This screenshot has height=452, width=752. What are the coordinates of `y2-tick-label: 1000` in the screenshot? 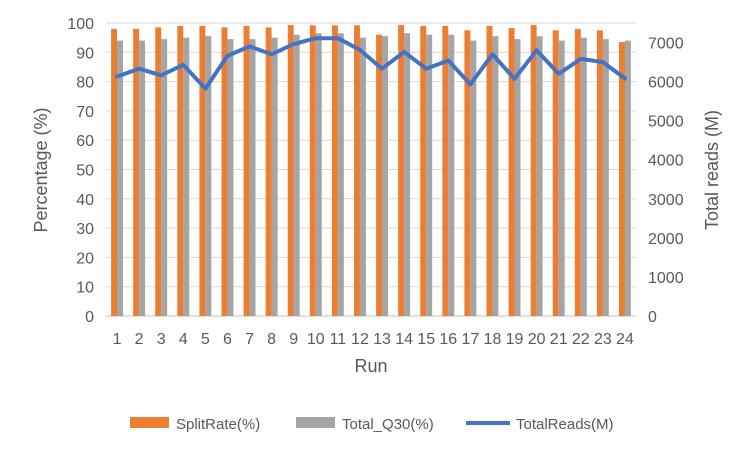 It's located at (666, 278).